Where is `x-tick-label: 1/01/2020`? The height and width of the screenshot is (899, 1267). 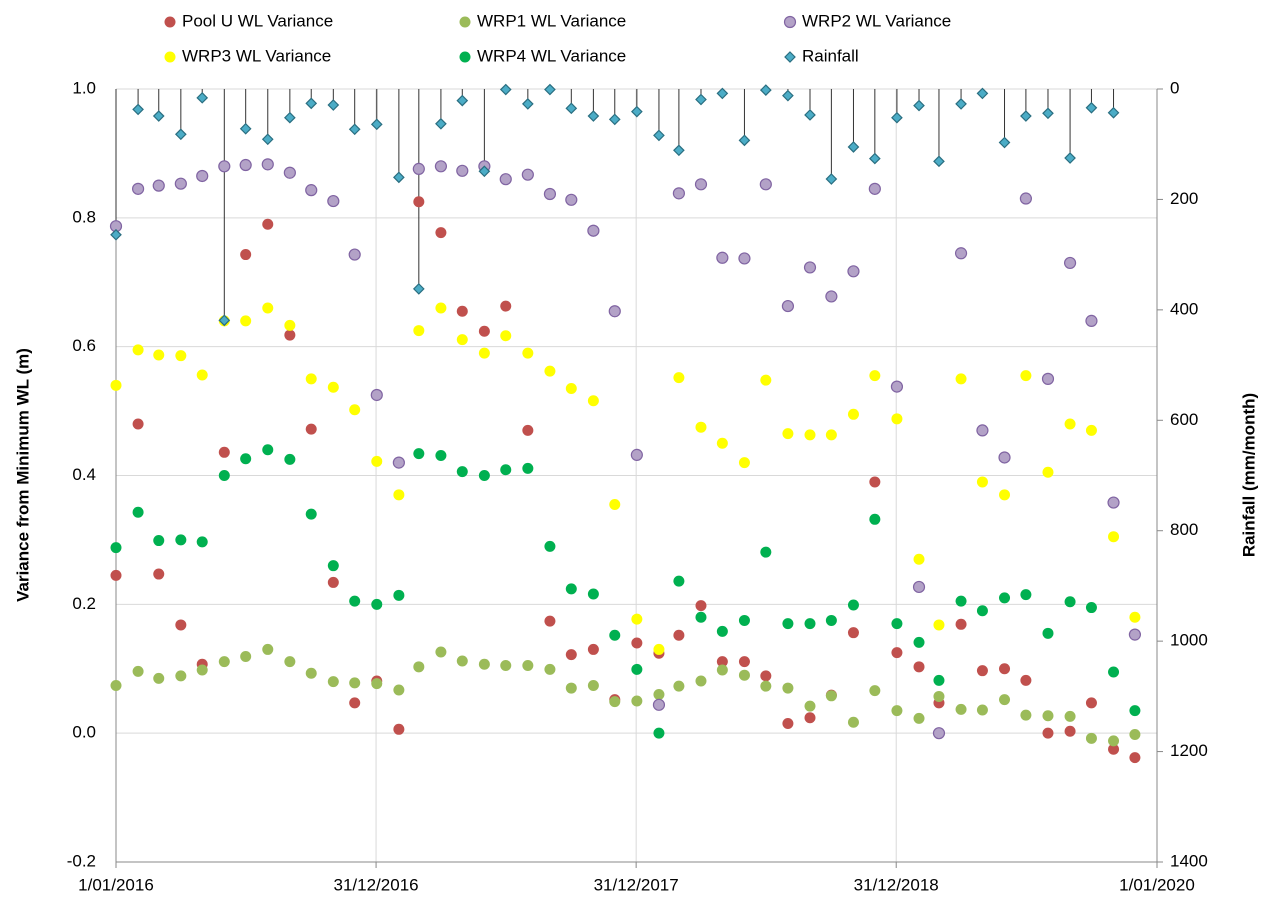 x-tick-label: 1/01/2020 is located at coordinates (1157, 884).